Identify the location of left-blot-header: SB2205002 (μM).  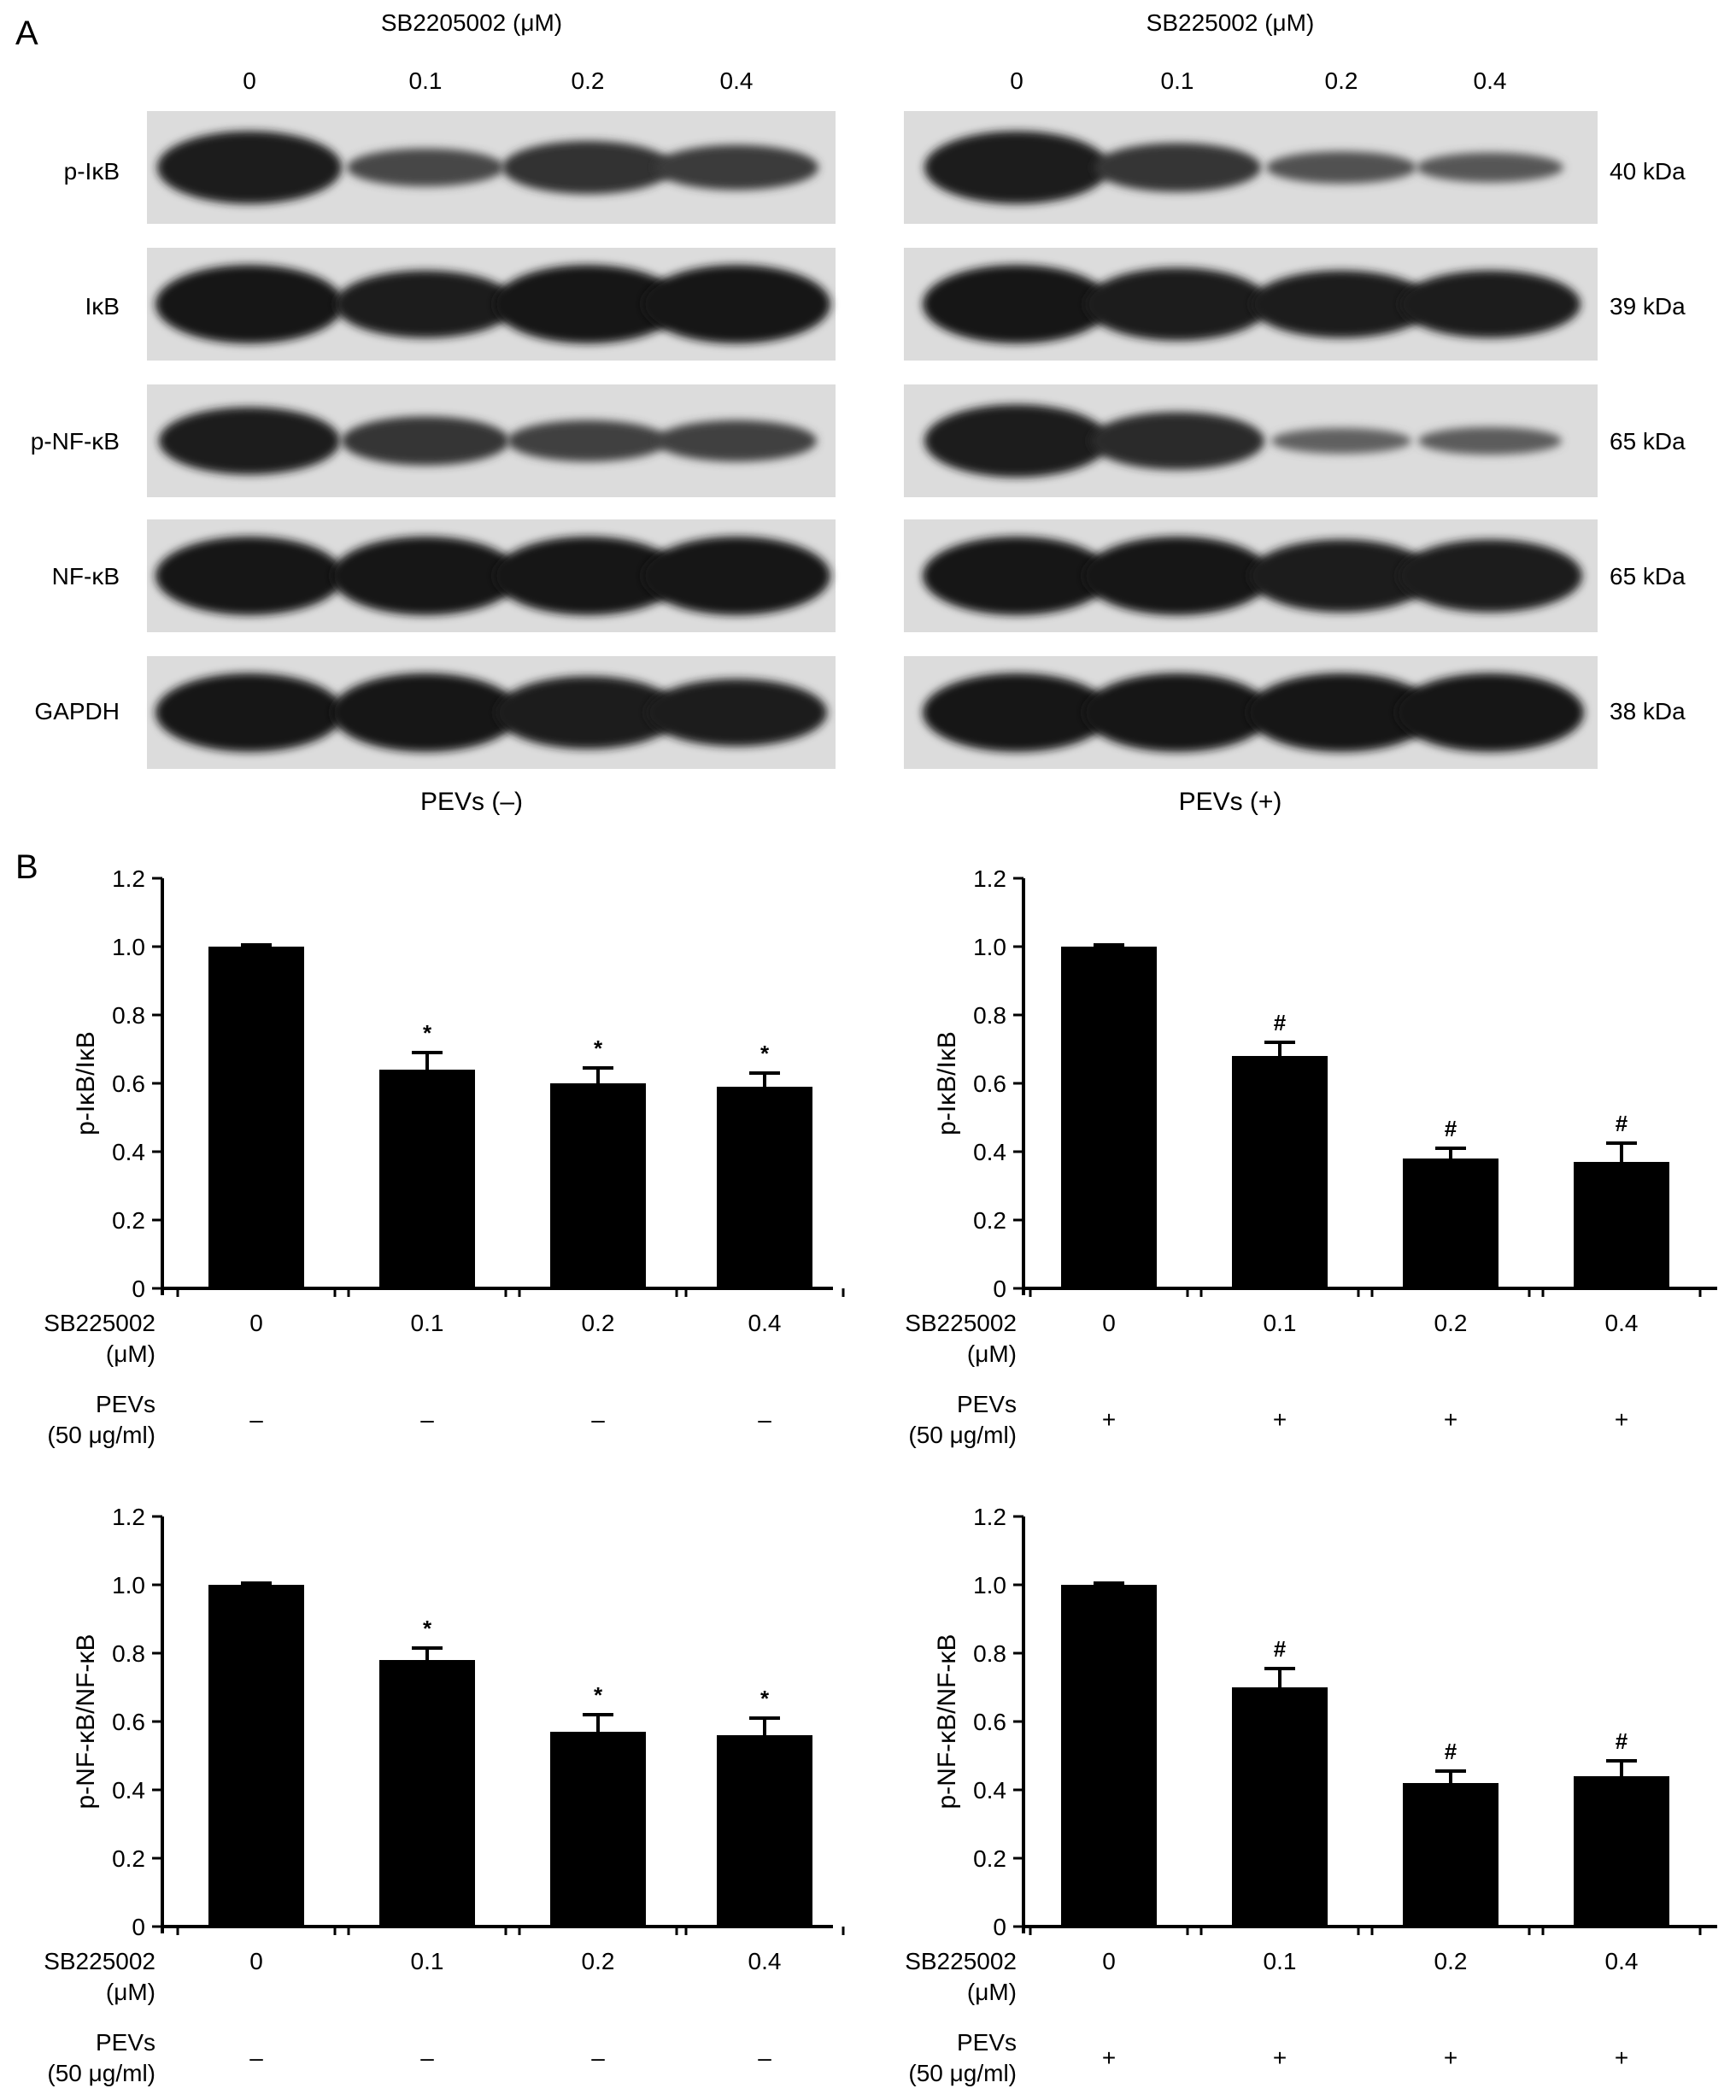
(472, 22).